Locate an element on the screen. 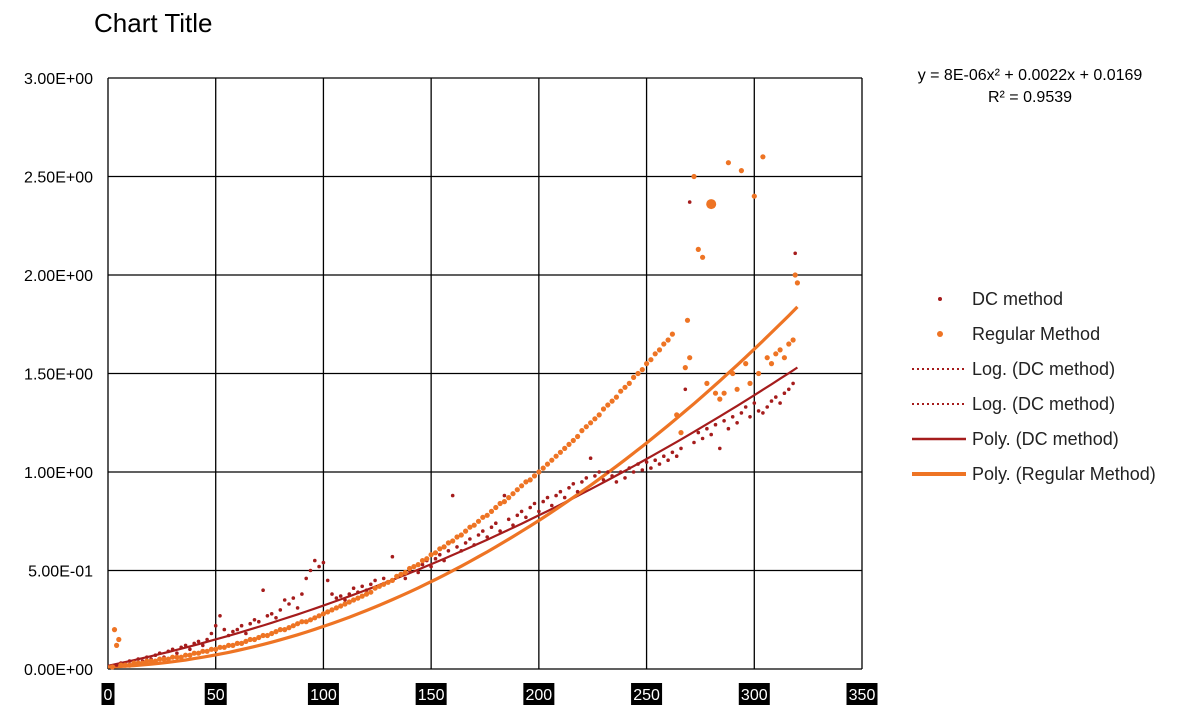 The image size is (1201, 718). x-tick-label: 300 is located at coordinates (754, 695).